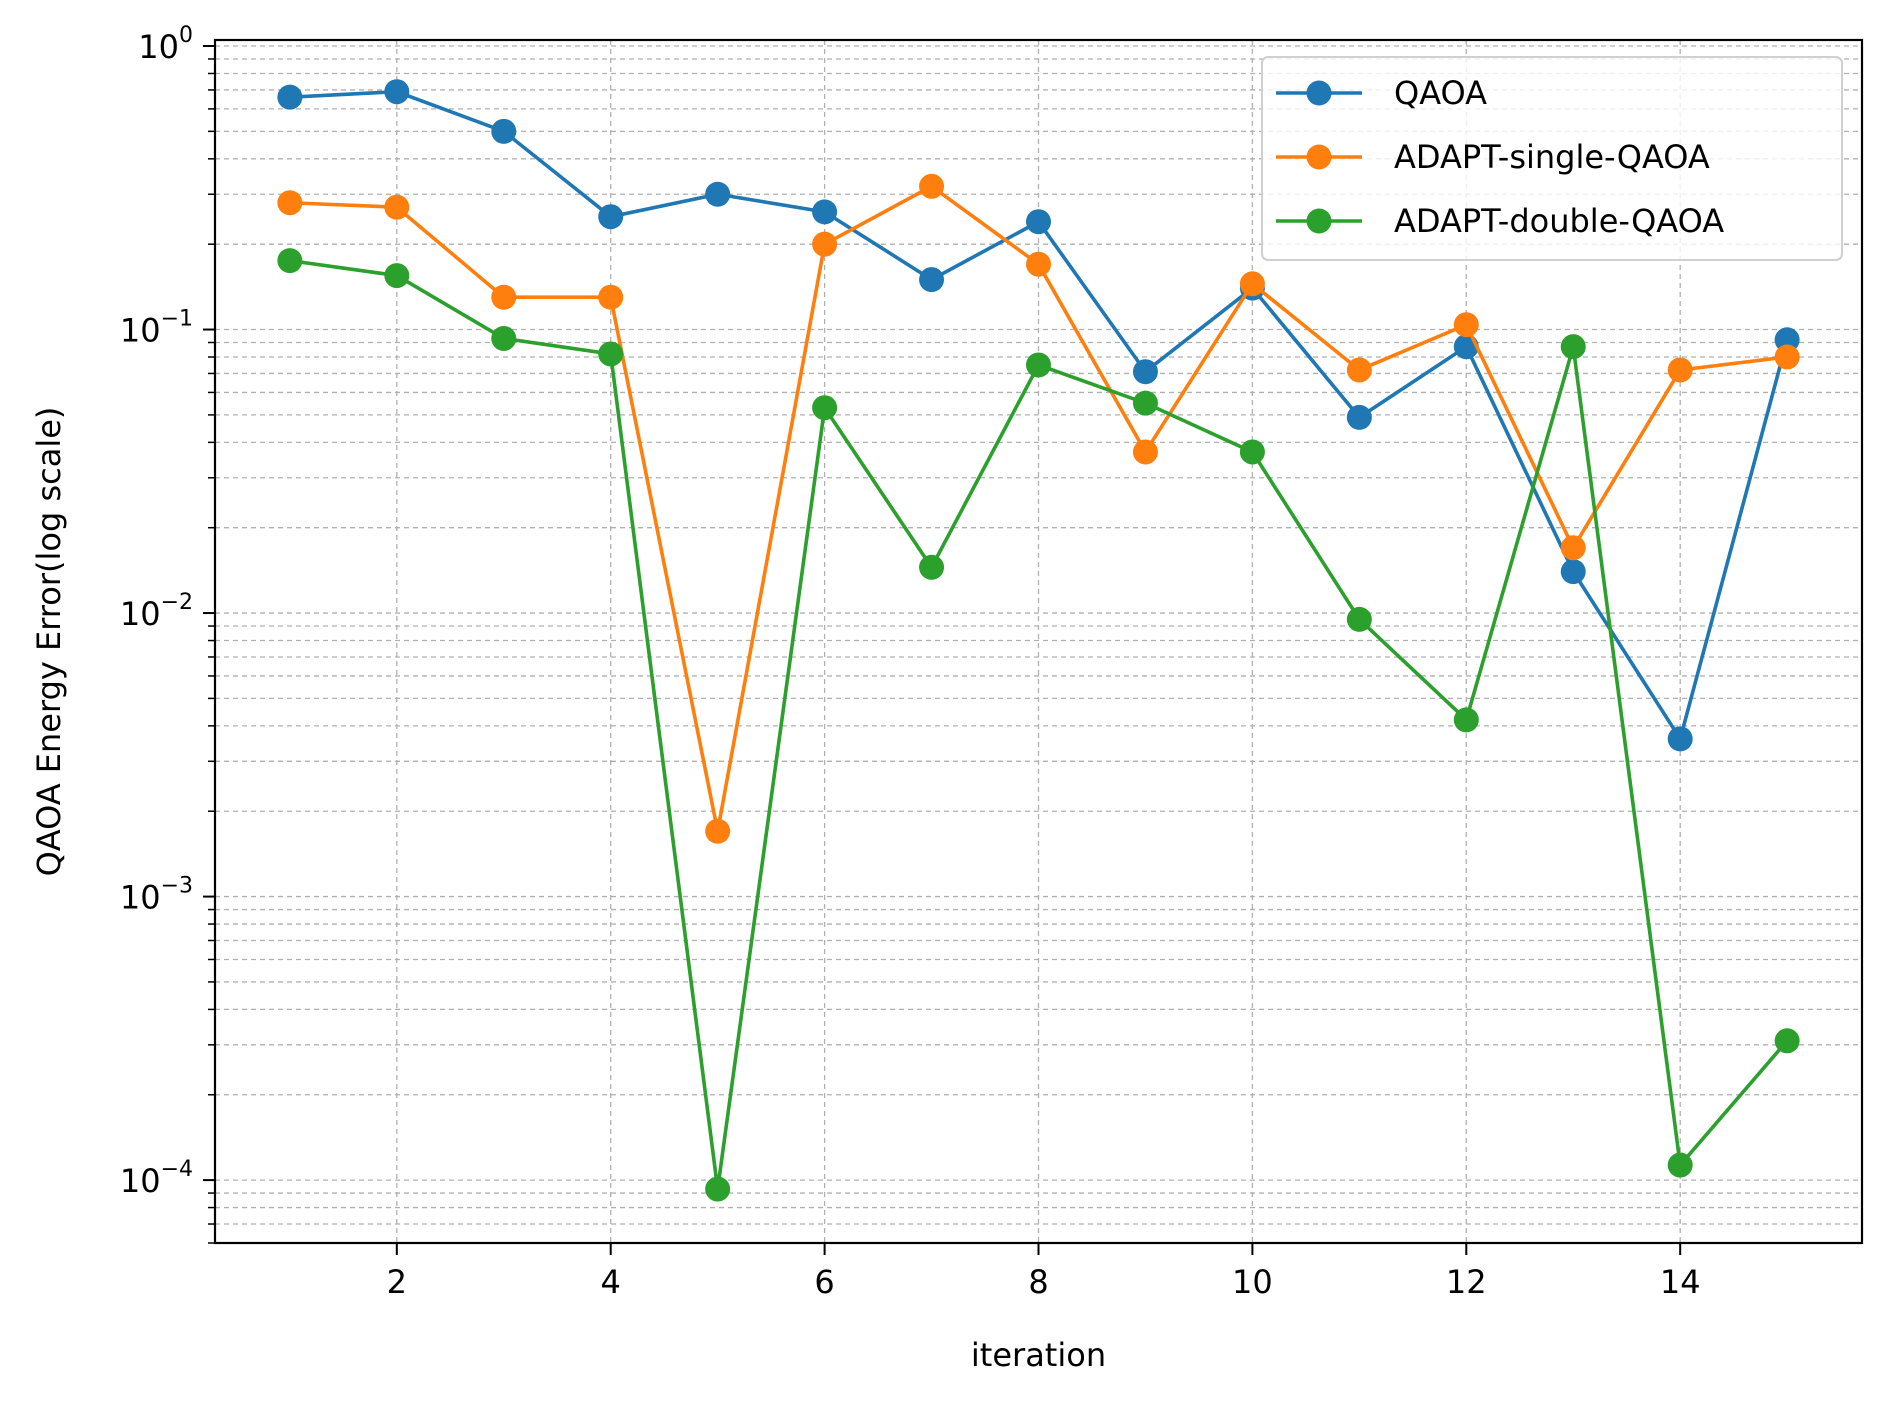 The image size is (1886, 1406). I want to click on x-tick-label: 6, so click(824, 1282).